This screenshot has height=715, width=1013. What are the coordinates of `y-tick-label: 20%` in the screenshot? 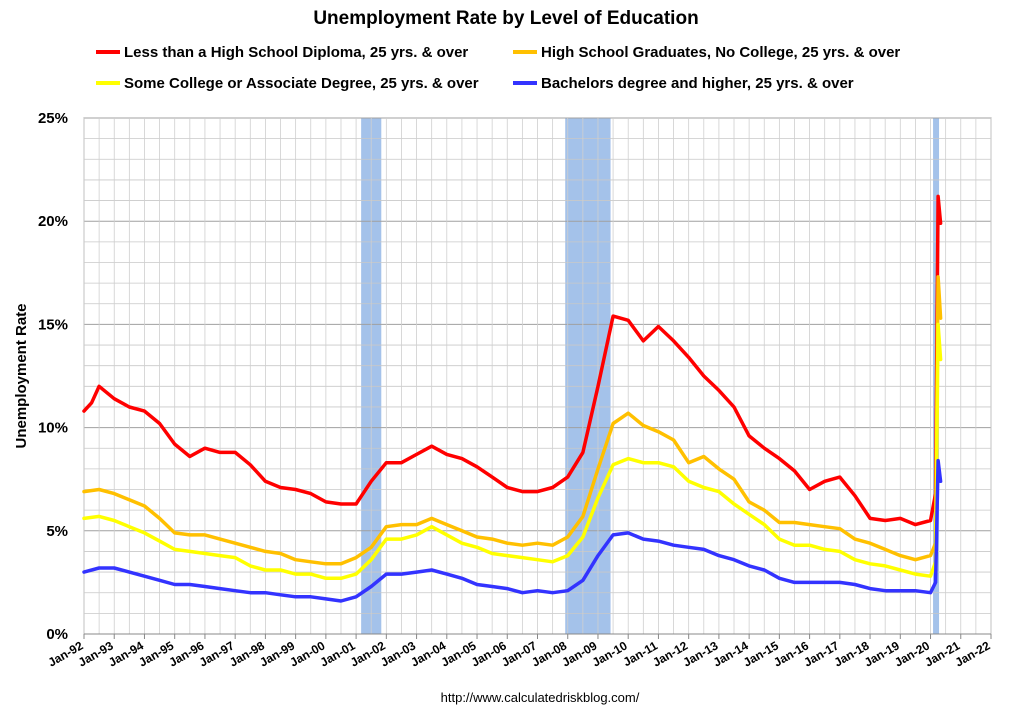 It's located at (53, 221).